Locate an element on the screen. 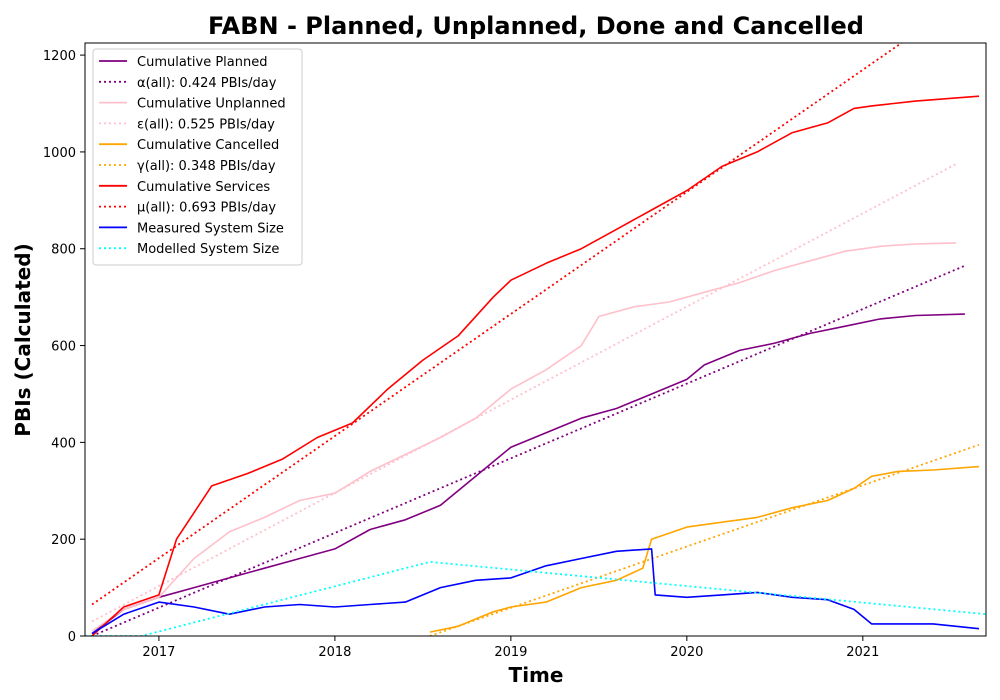  x-axis-label: Time is located at coordinates (536, 675).